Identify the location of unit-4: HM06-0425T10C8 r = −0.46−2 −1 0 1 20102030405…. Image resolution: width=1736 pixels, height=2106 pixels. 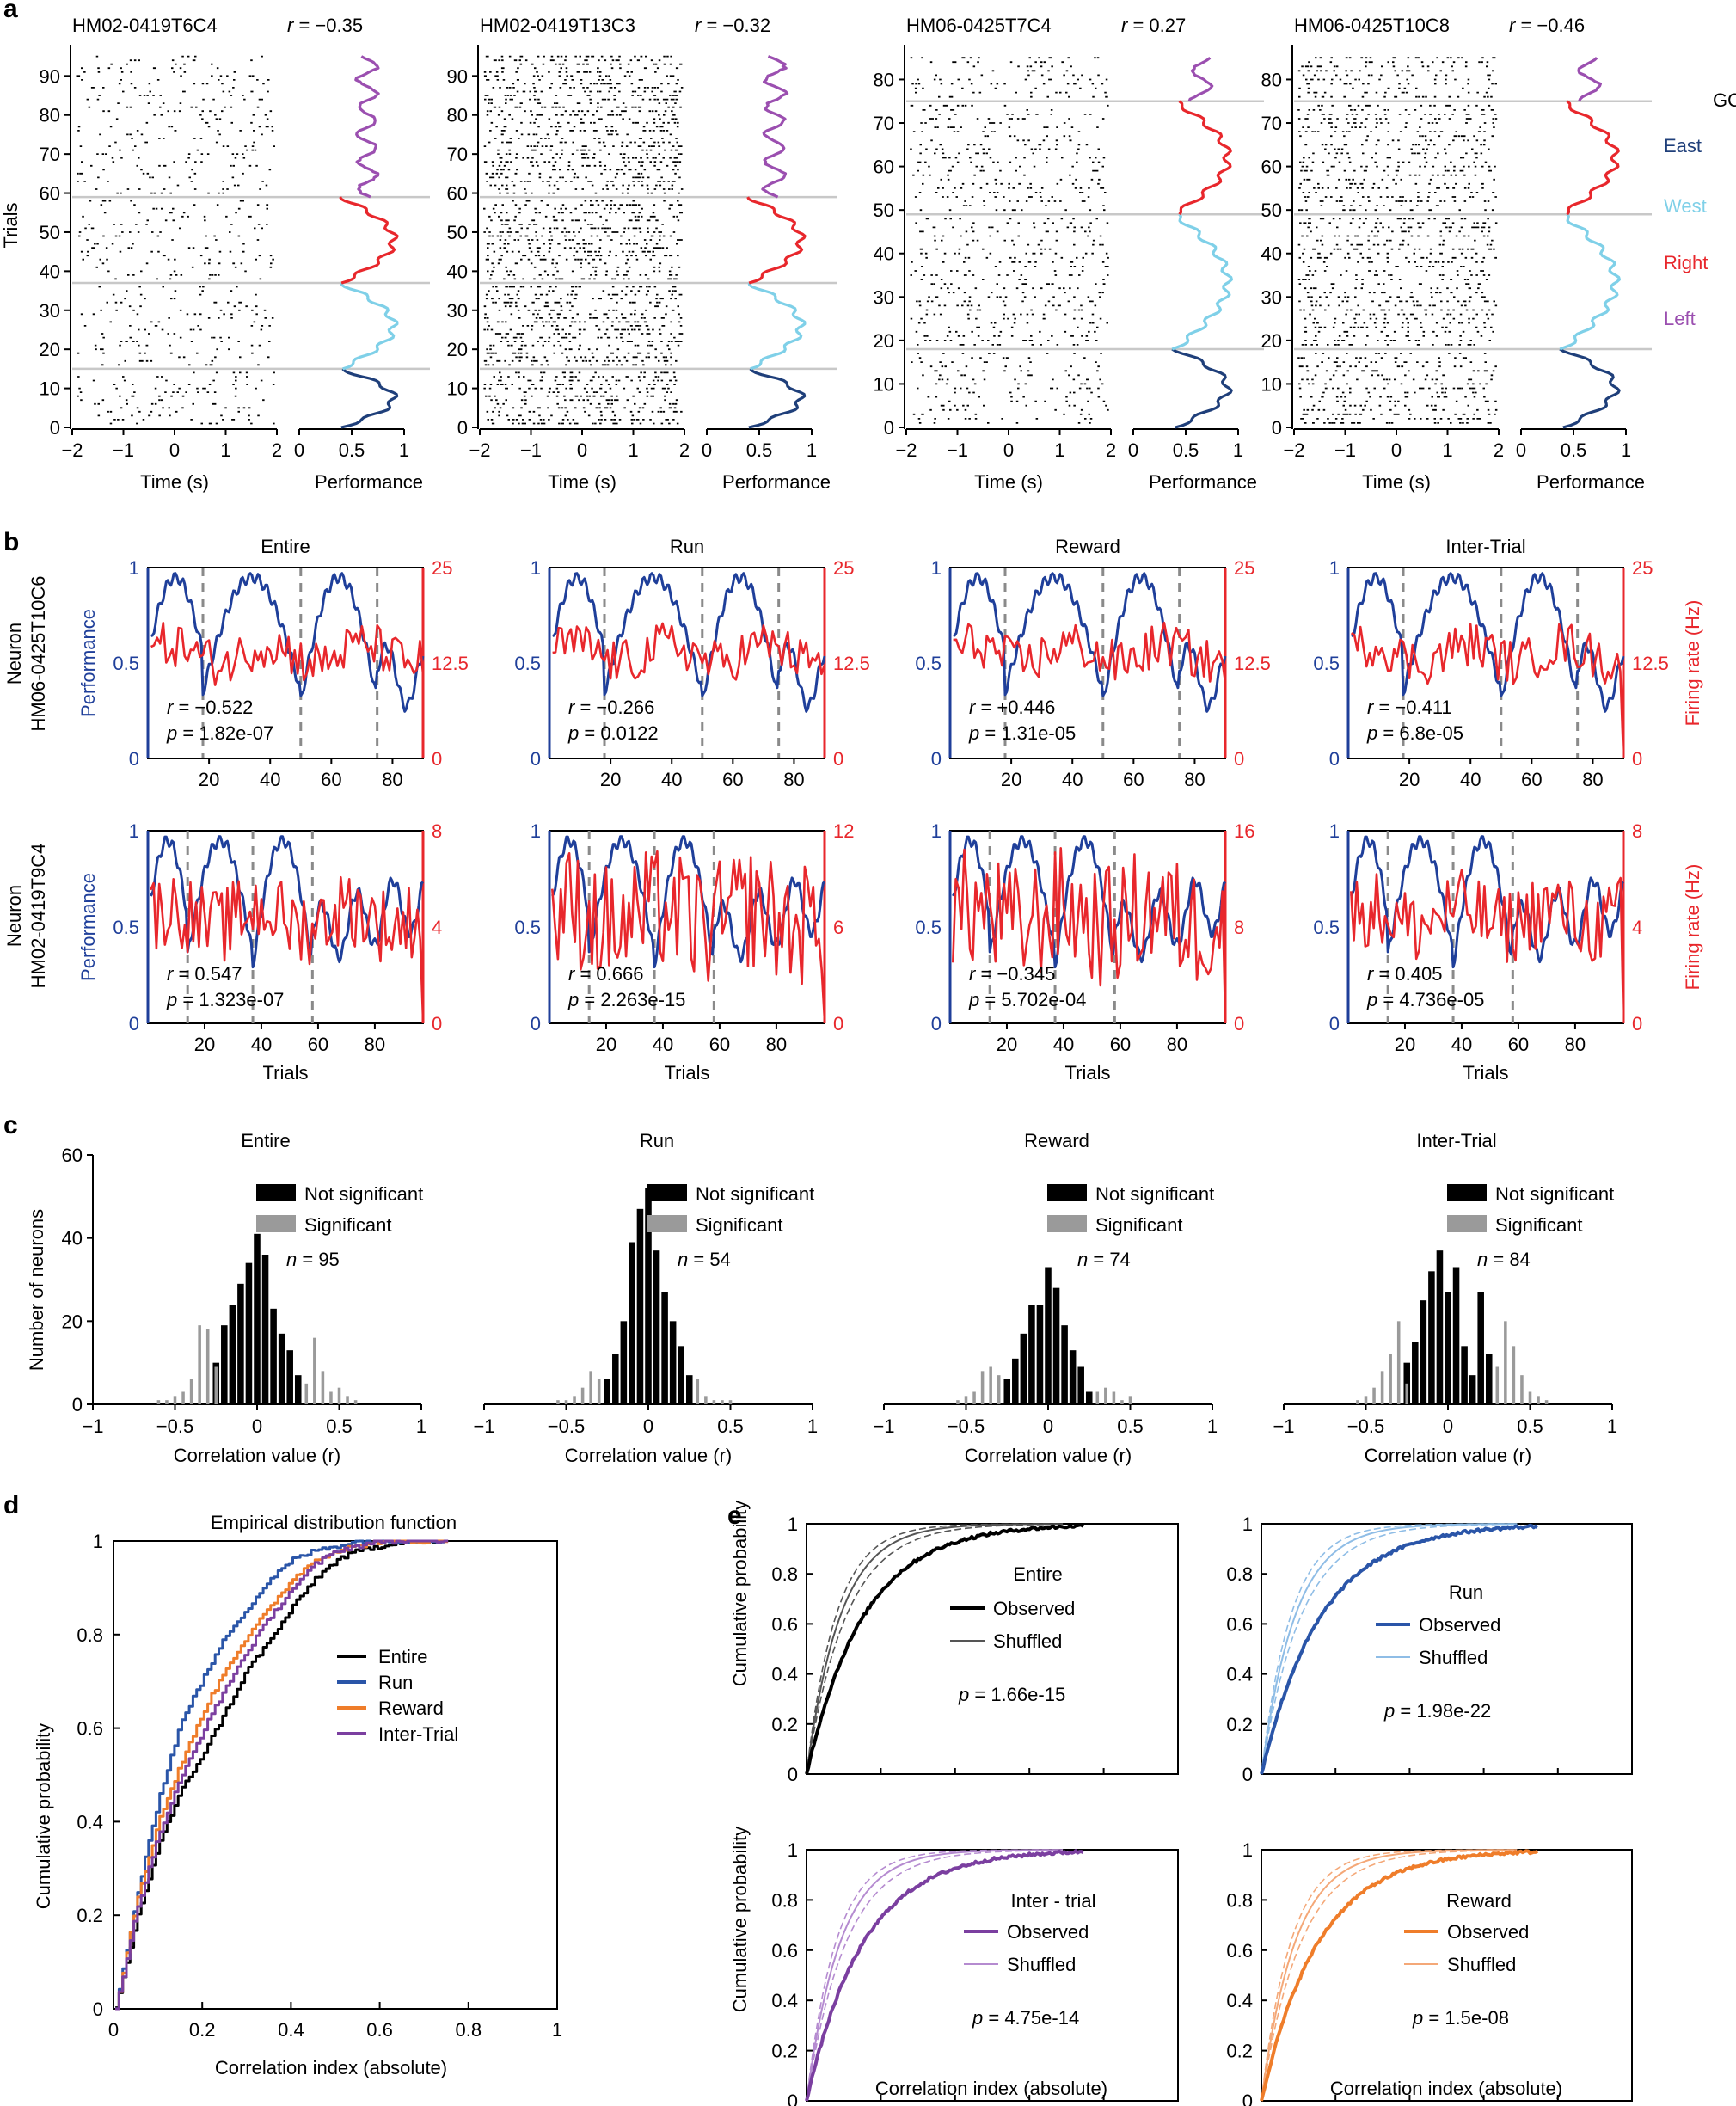
(1456, 254).